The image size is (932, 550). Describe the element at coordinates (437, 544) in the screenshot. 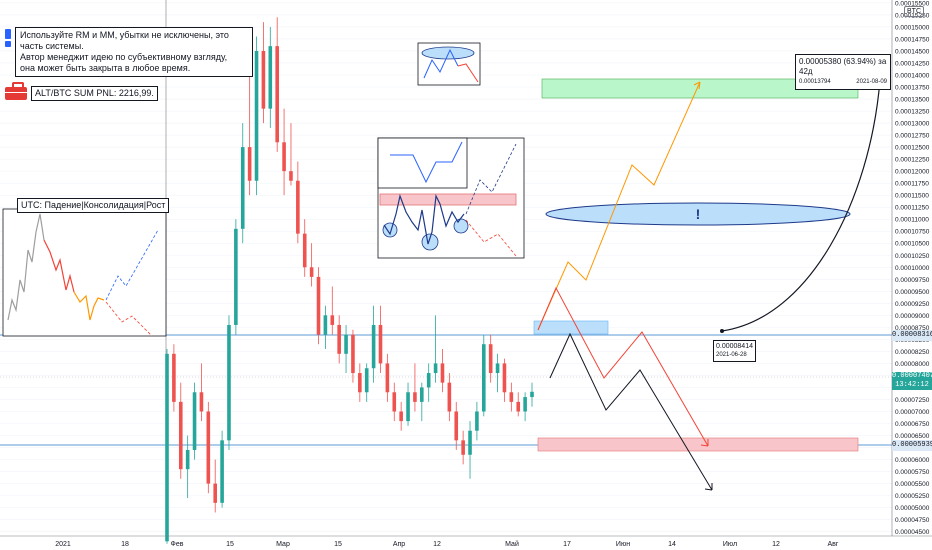

I see `time-tick-label: 12` at that location.